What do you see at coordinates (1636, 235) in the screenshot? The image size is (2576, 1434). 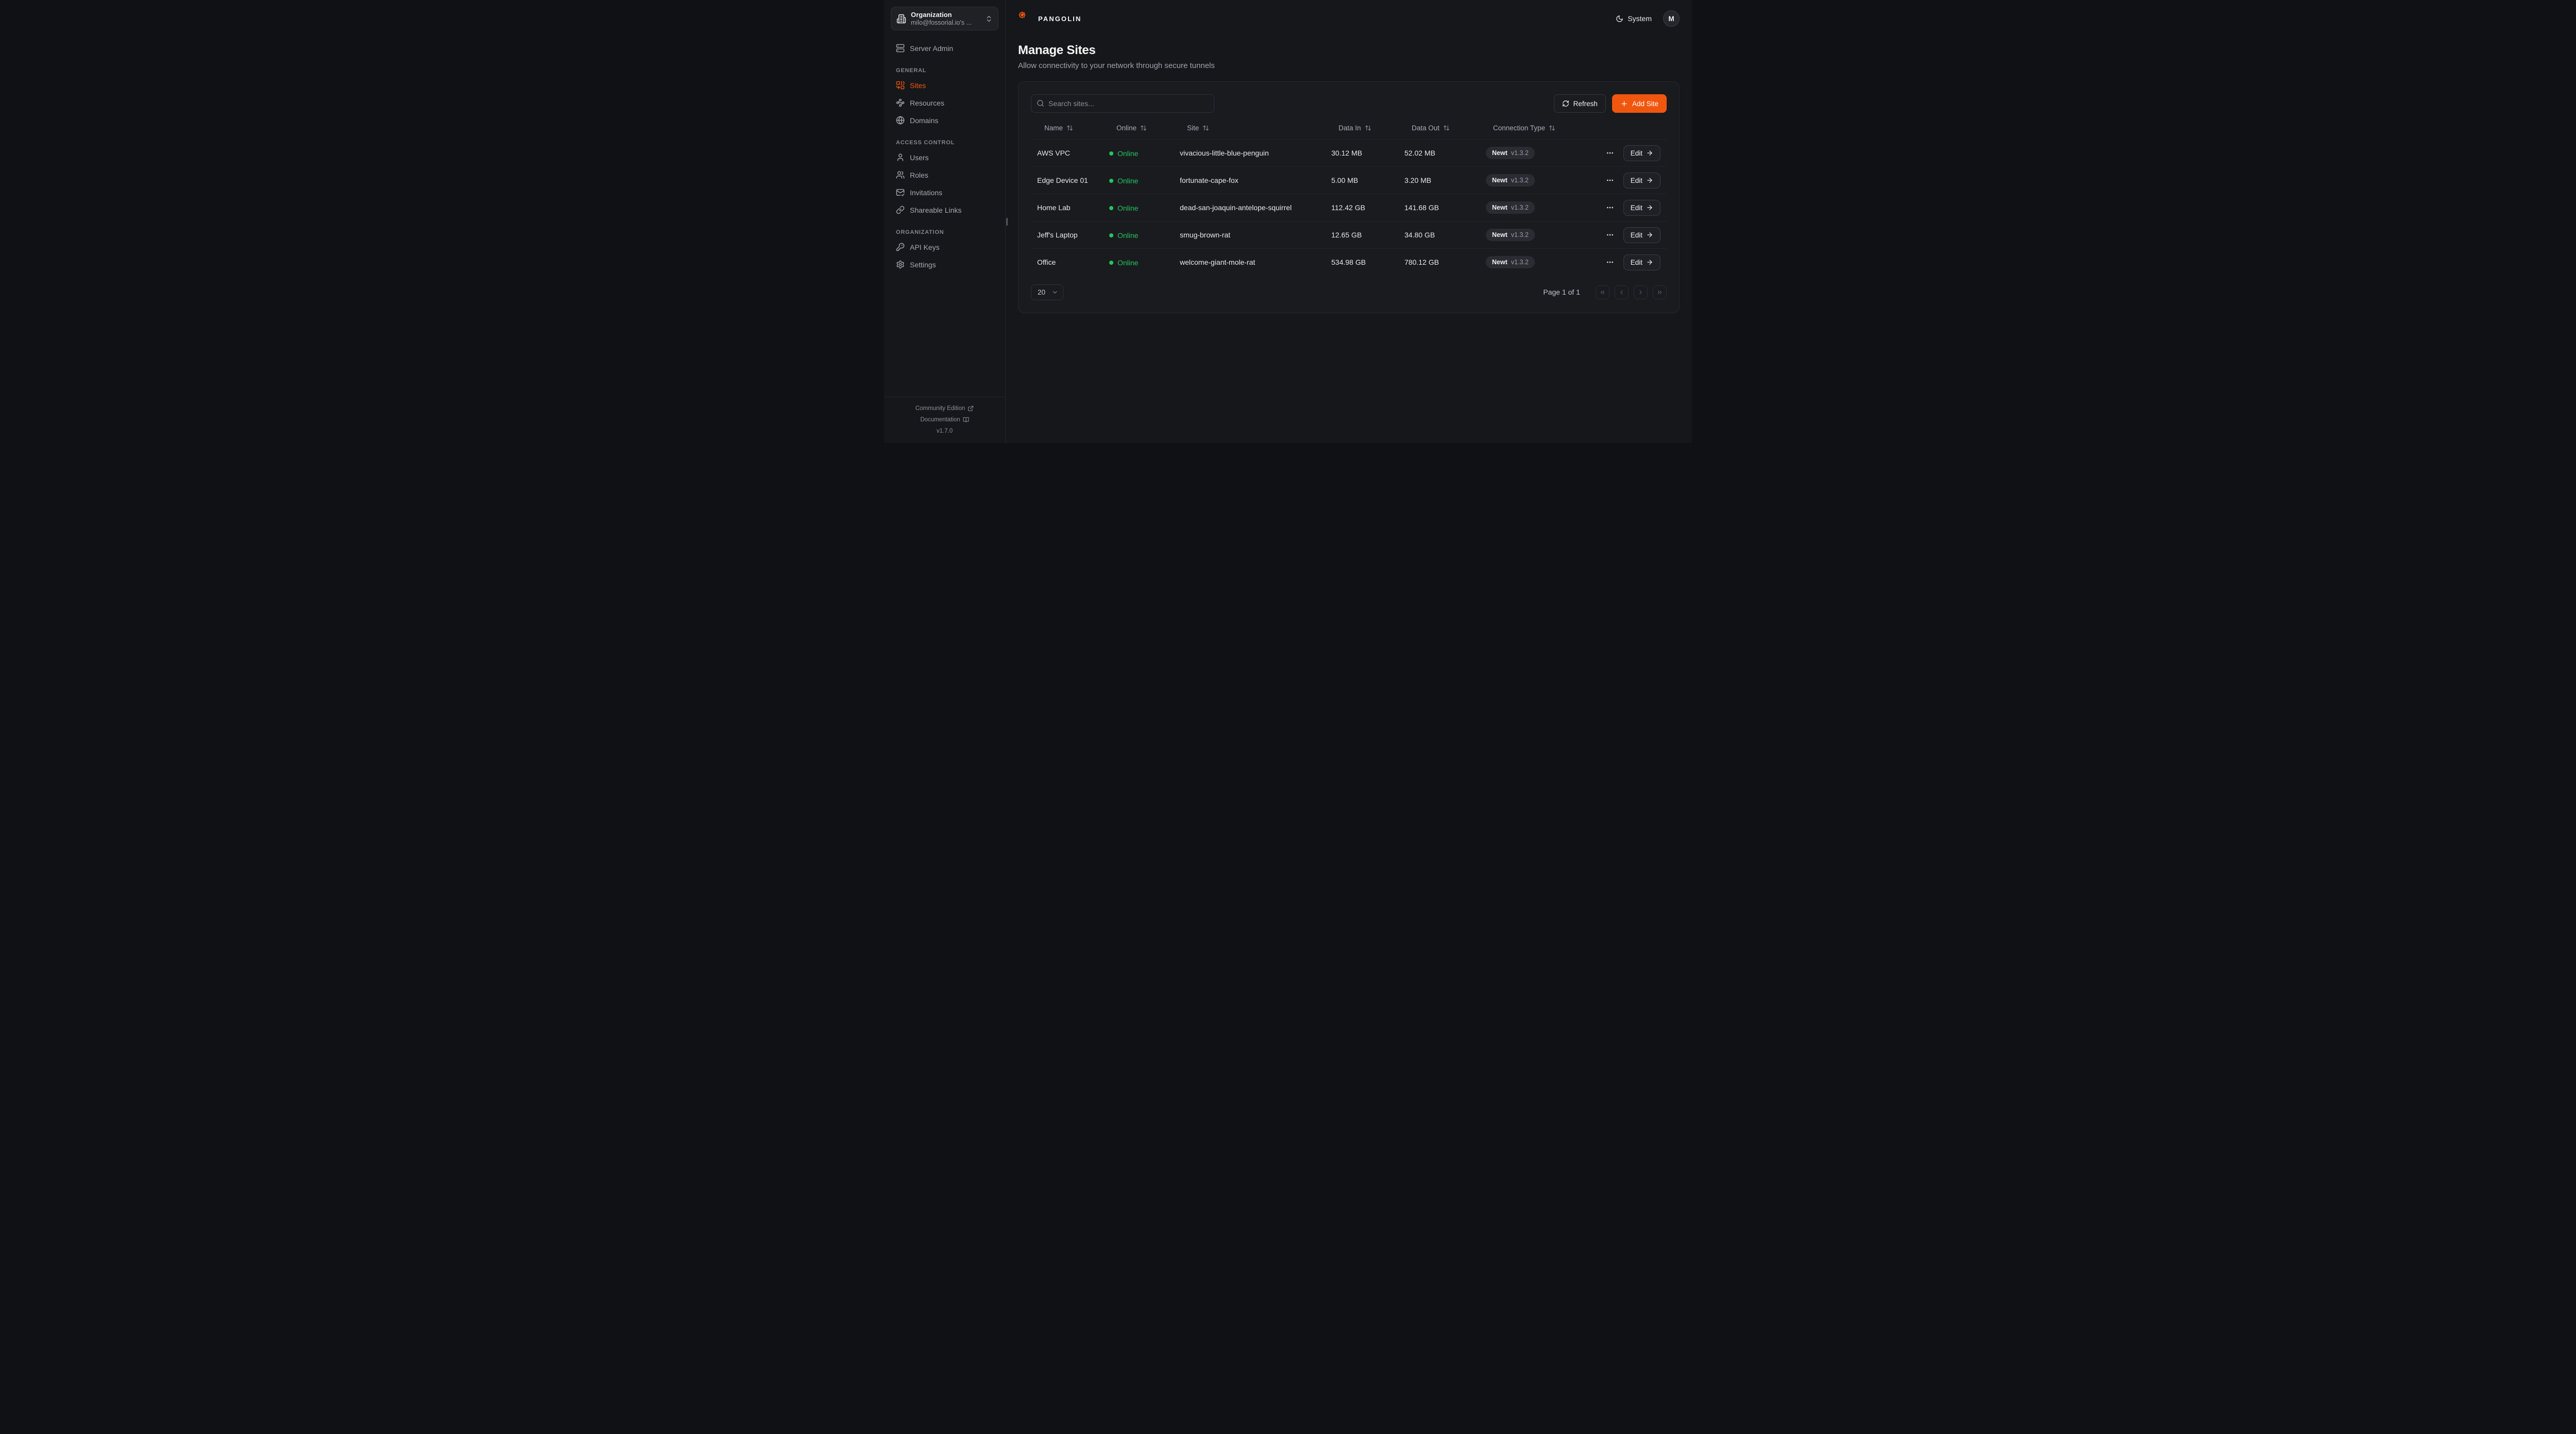 I see `edit-label: Edit` at bounding box center [1636, 235].